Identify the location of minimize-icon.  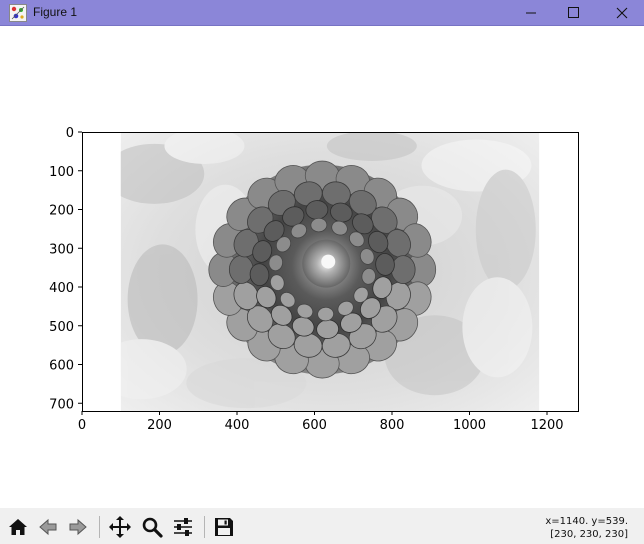
(531, 13).